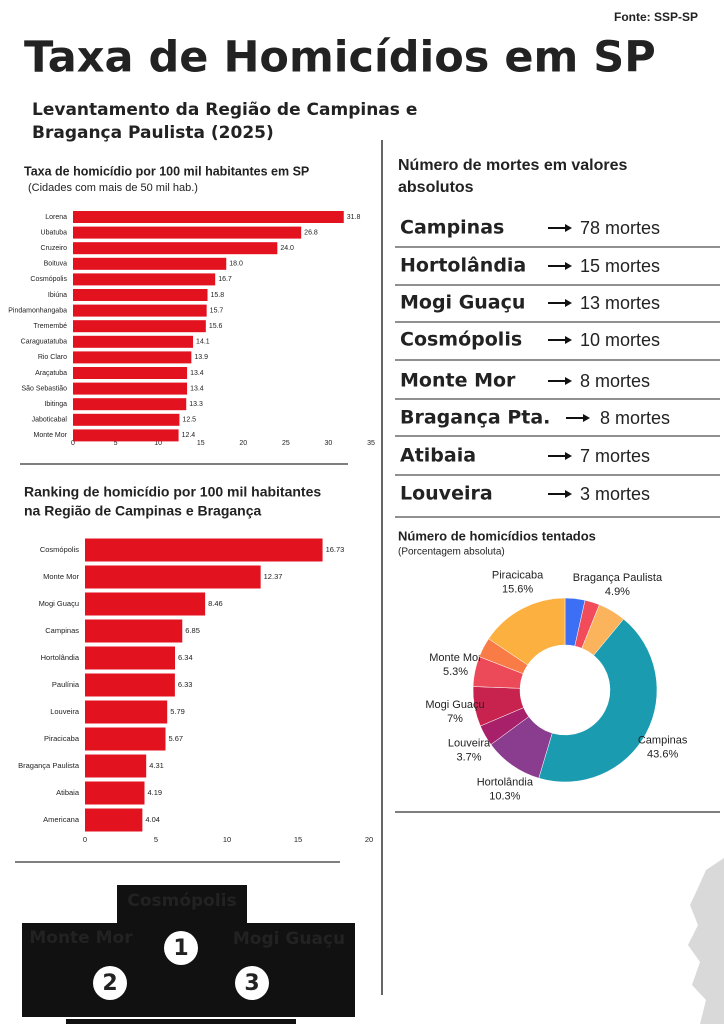  Describe the element at coordinates (504, 797) in the screenshot. I see `slice-value: 10.3%` at that location.